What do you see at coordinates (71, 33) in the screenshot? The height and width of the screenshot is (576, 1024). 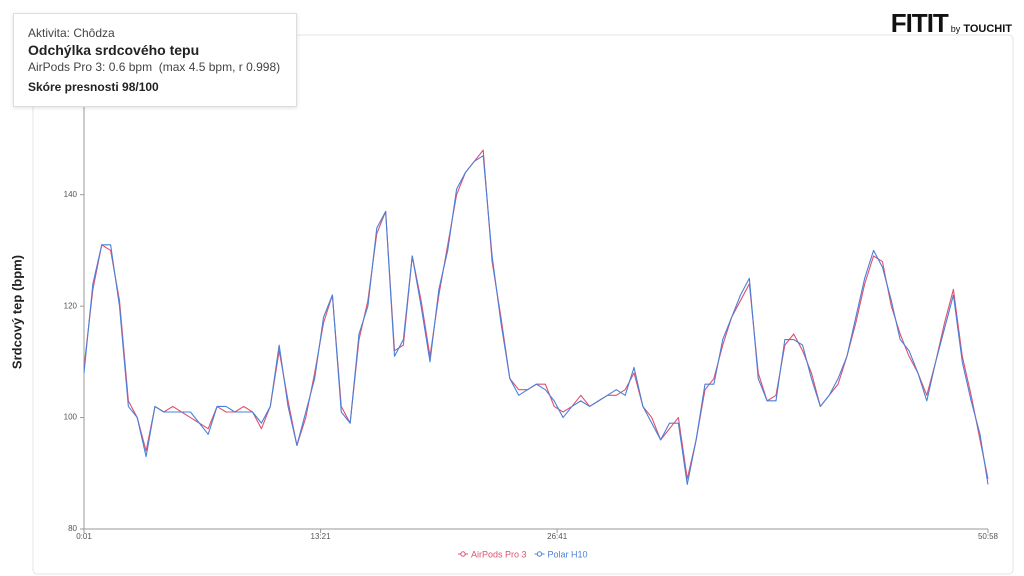 I see `activity: Aktivita: Chôdza` at bounding box center [71, 33].